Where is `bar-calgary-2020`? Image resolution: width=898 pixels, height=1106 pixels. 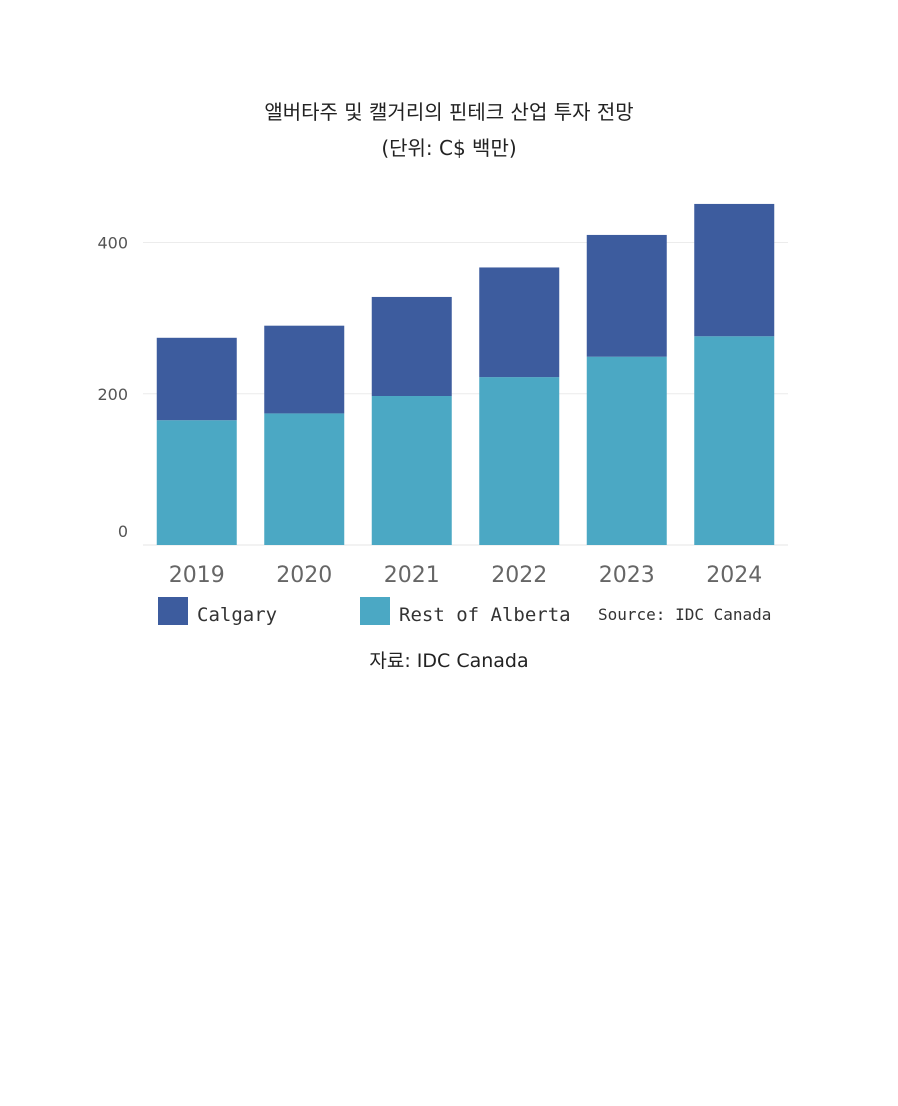
bar-calgary-2020 is located at coordinates (304, 369).